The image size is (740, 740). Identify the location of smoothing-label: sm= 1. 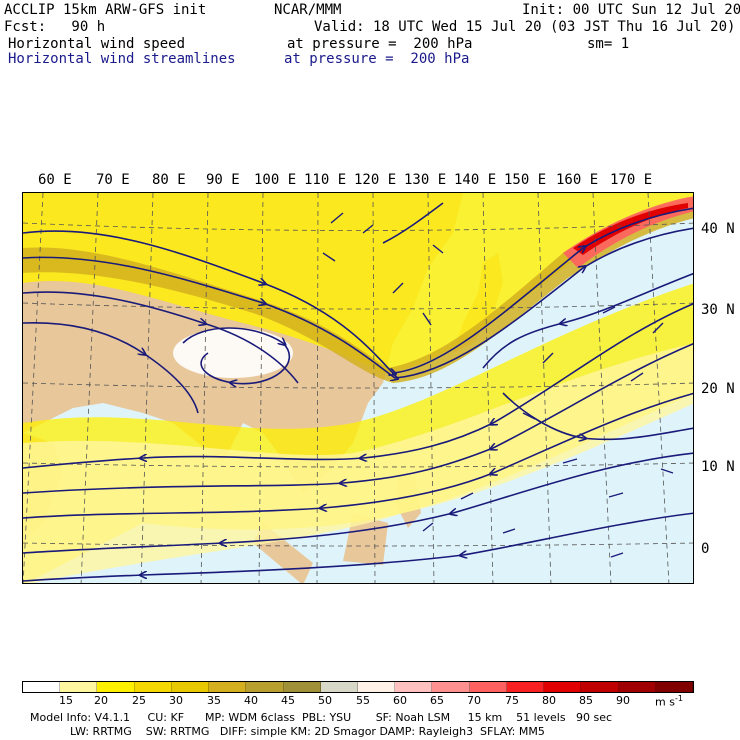
(608, 44).